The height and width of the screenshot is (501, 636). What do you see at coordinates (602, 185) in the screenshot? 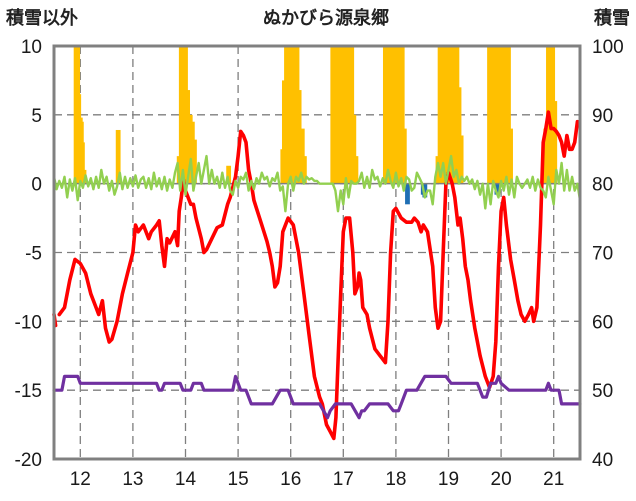
I see `y-right-tick-label: 80` at bounding box center [602, 185].